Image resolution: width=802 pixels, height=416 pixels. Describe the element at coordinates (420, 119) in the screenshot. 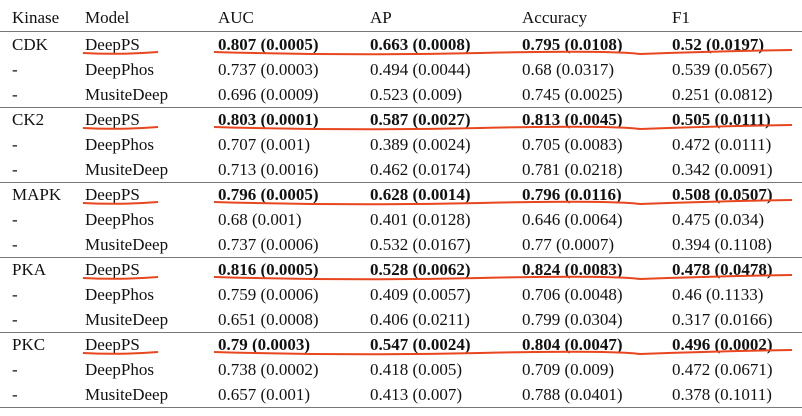

I see `table-cell: 0.587 (0.0027)` at that location.